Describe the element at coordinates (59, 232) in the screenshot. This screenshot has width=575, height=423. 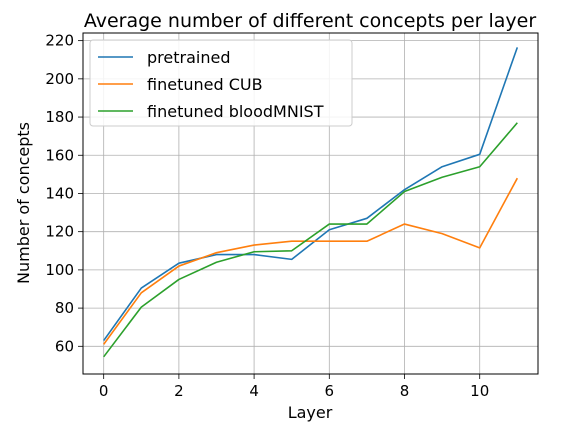
I see `y-tick-label: 120` at that location.